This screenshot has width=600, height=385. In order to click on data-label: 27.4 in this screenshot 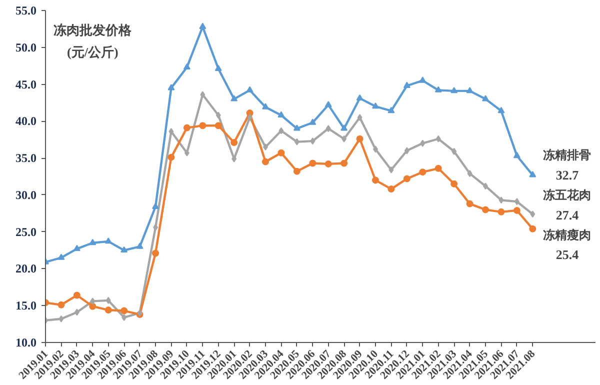, I will do `click(568, 214)`.